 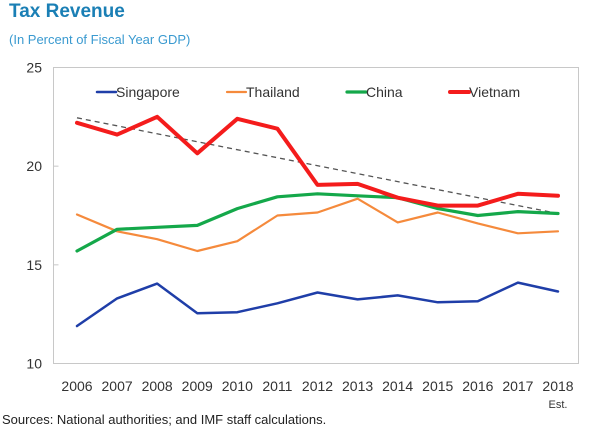 I want to click on legend: Singapore Thailand China Vietnam, so click(x=307, y=92).